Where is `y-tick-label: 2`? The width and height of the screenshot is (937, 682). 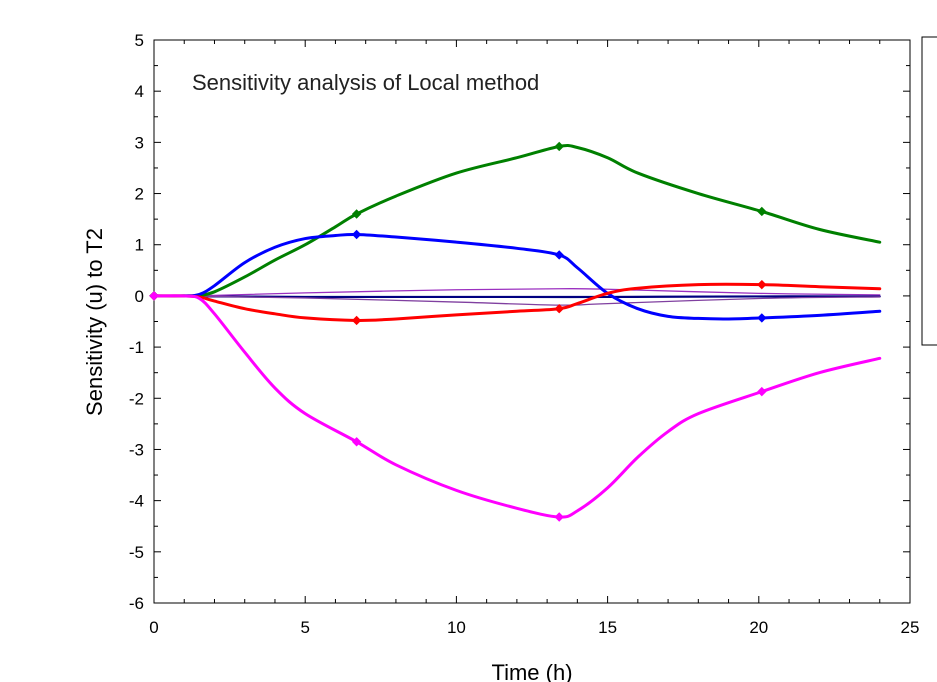 y-tick-label: 2 is located at coordinates (139, 194).